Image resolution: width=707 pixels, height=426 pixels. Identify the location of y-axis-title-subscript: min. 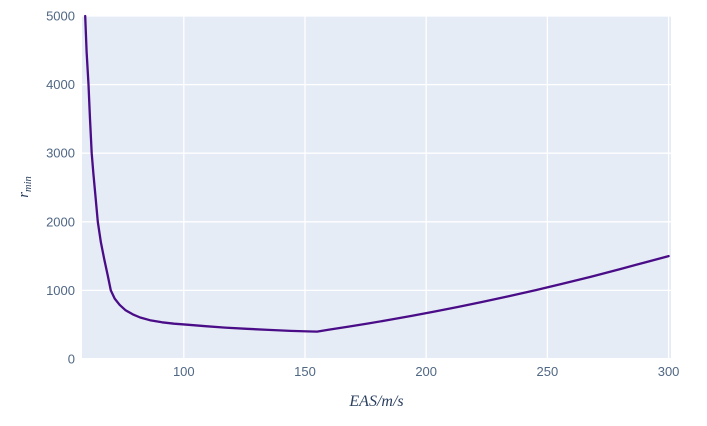
(28, 184).